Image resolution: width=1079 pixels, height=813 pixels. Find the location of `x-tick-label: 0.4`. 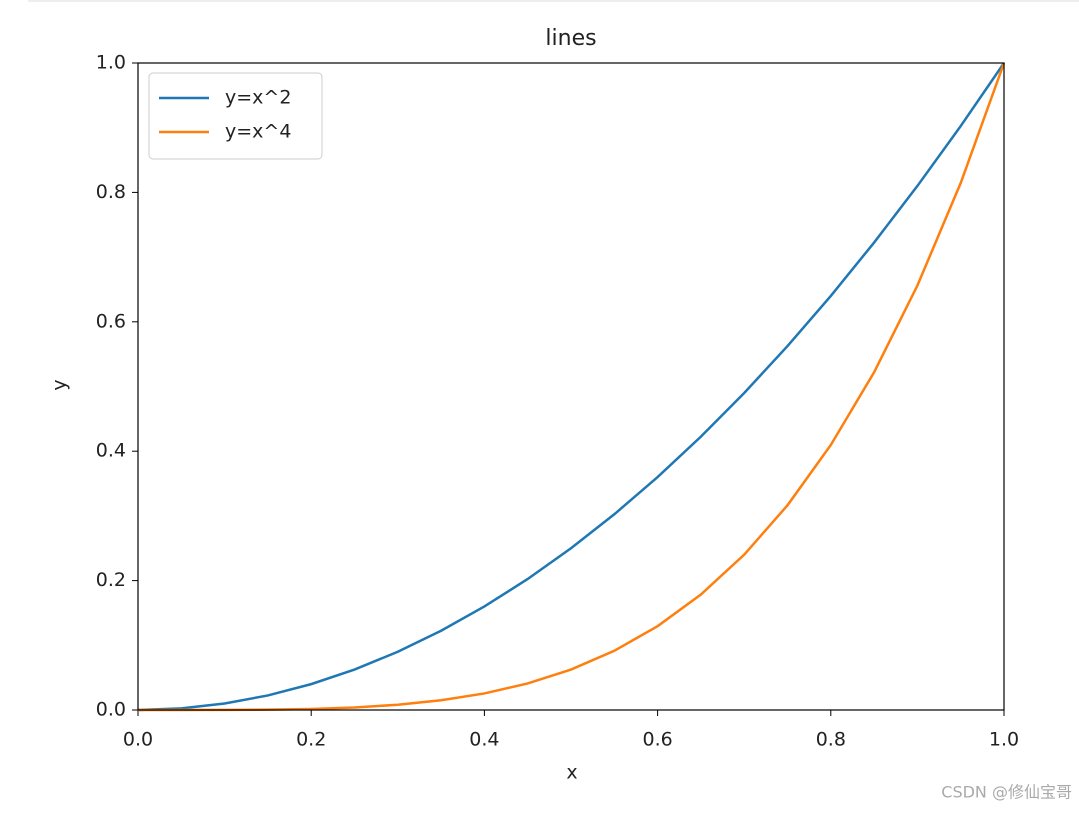

x-tick-label: 0.4 is located at coordinates (484, 740).